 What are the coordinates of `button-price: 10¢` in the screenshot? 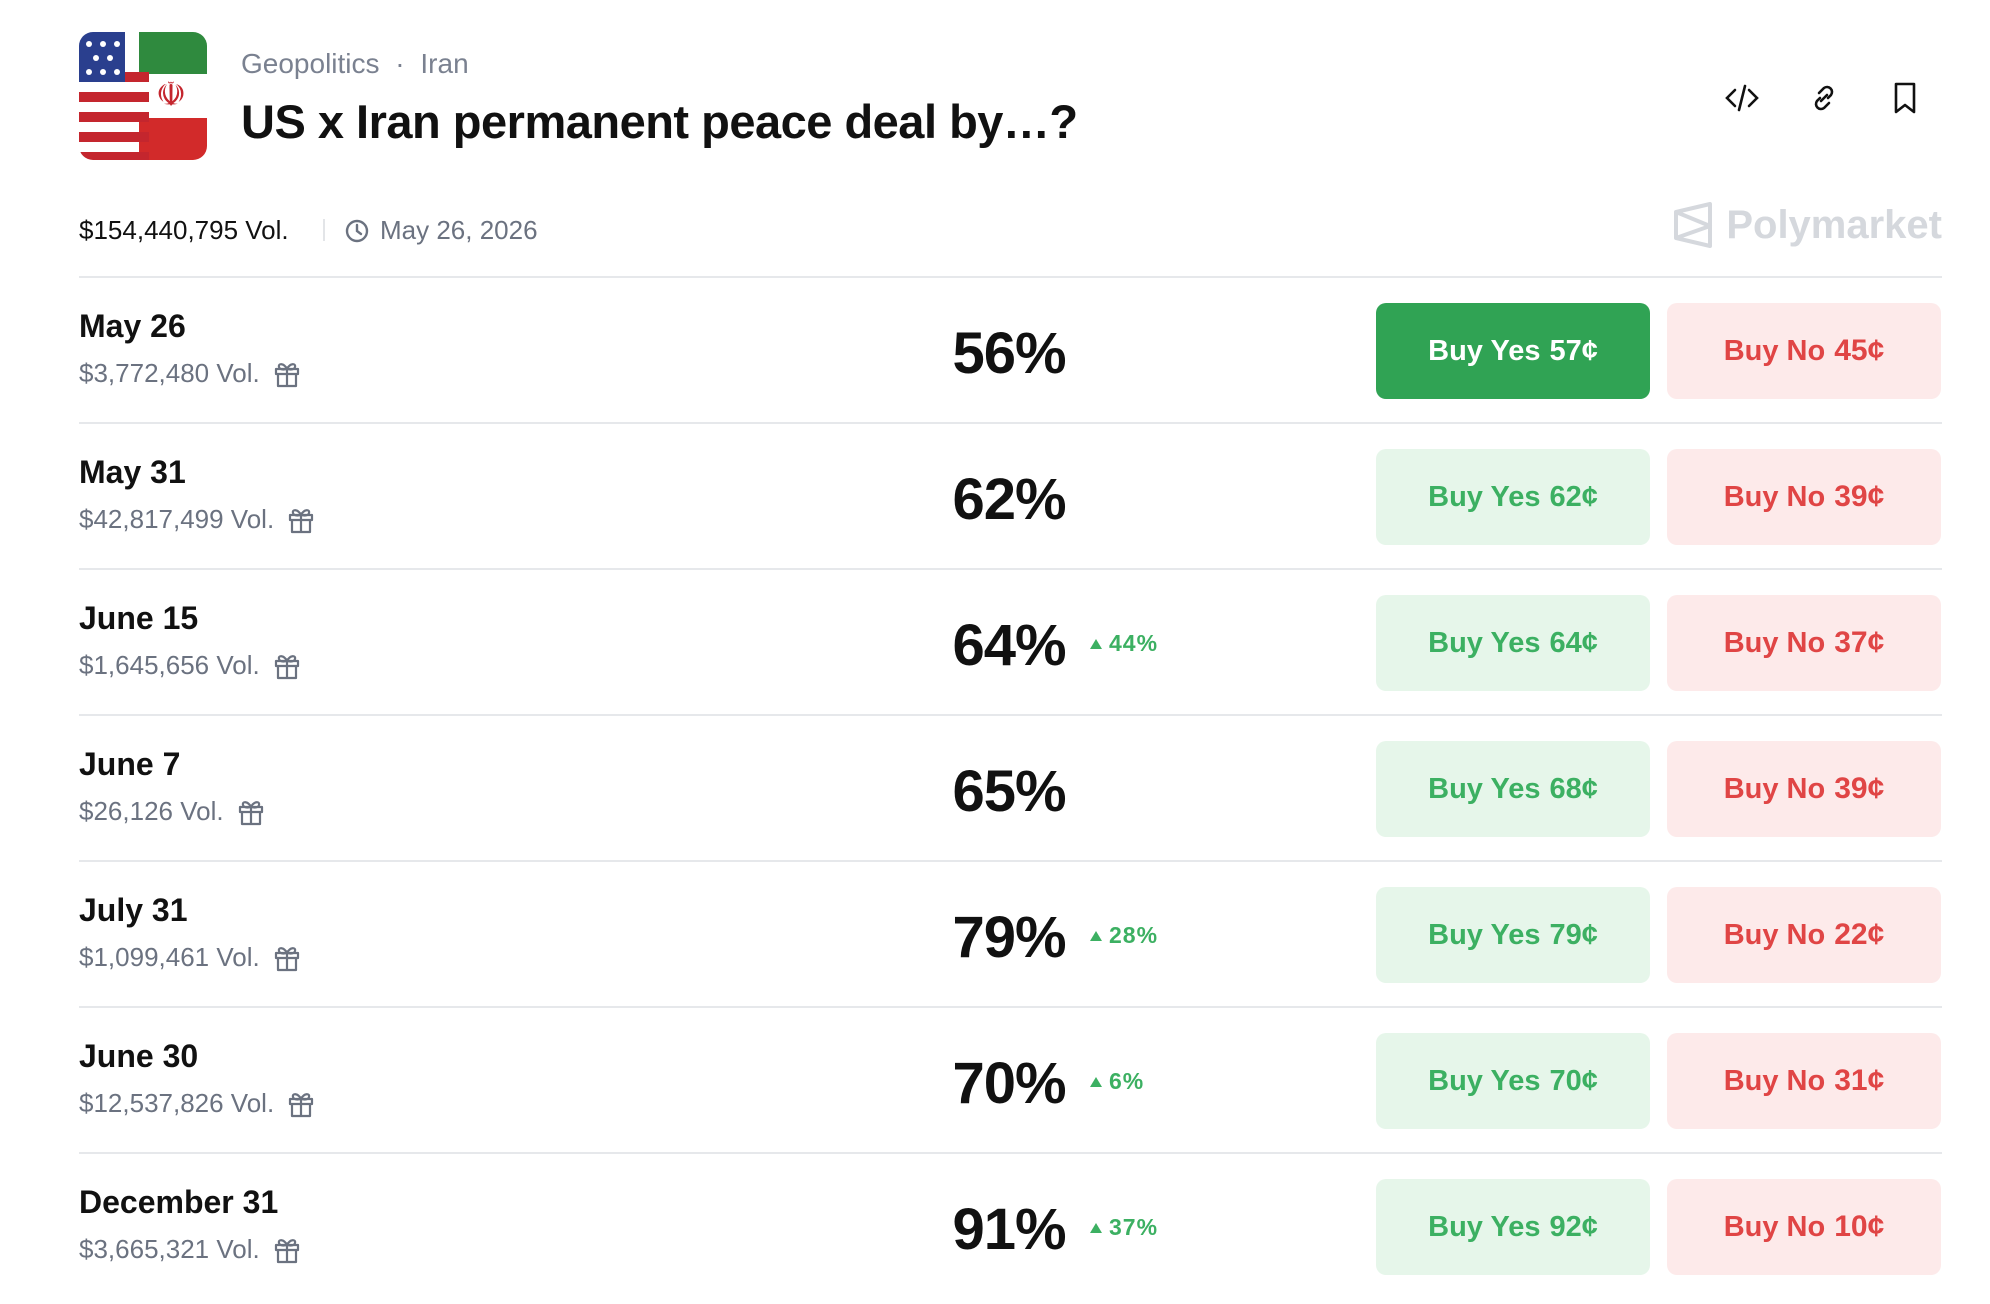 It's located at (1859, 1226).